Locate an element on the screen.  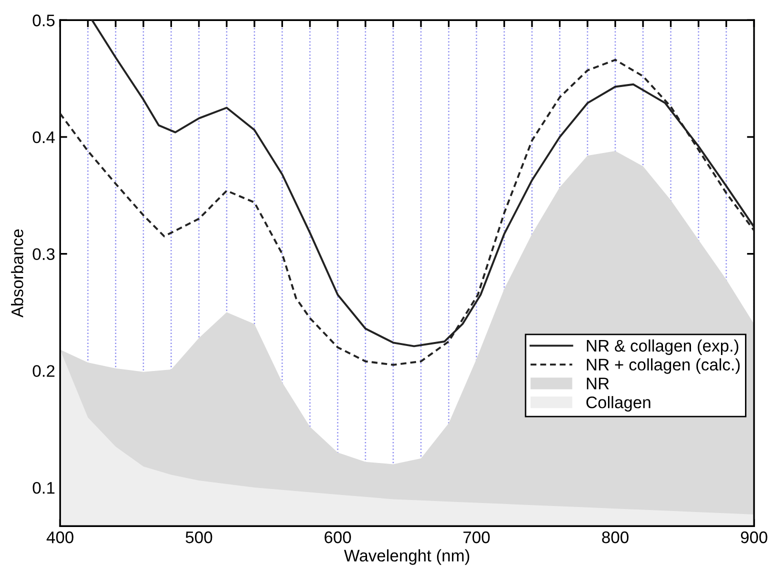
x-tick-label: 400 is located at coordinates (60, 537).